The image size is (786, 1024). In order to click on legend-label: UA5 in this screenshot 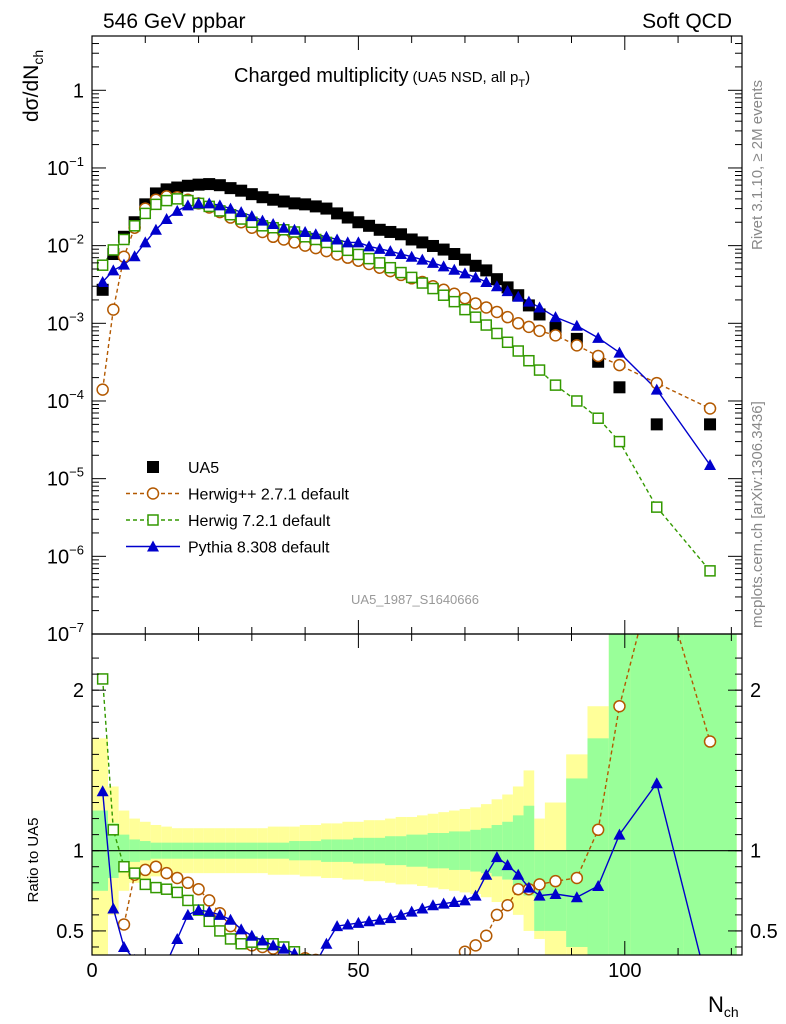, I will do `click(203, 468)`.